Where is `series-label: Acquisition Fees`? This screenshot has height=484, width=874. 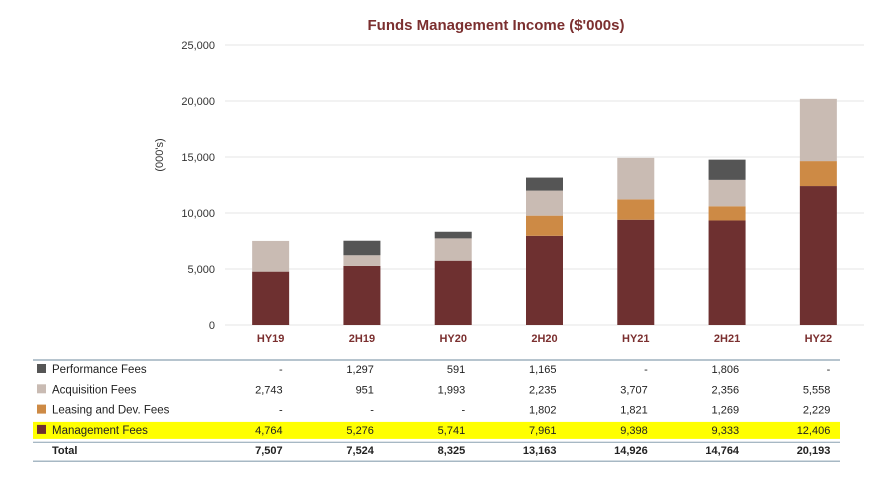
series-label: Acquisition Fees is located at coordinates (94, 390).